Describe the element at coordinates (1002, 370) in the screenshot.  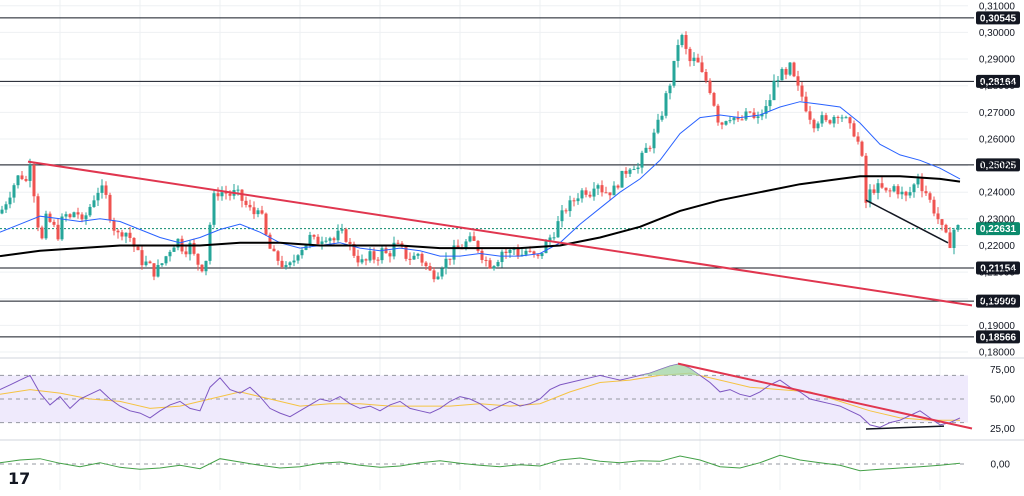
I see `rsi-tick-label: 75,00` at that location.